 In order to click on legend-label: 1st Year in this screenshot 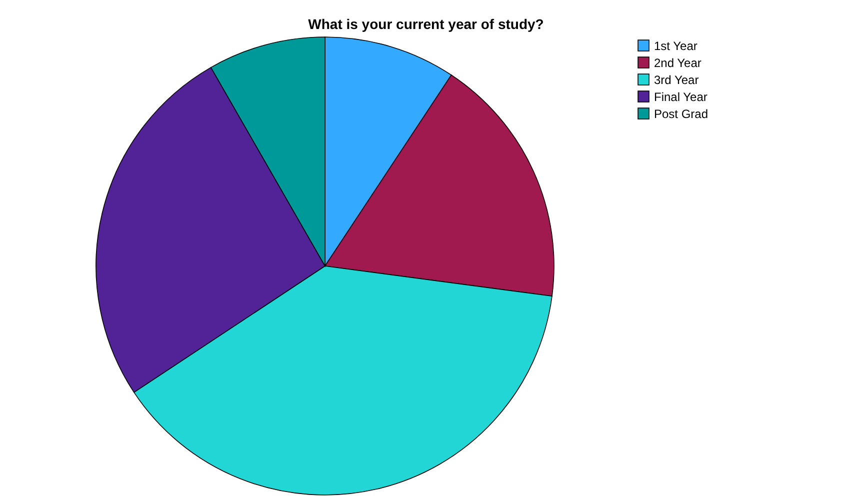, I will do `click(676, 46)`.